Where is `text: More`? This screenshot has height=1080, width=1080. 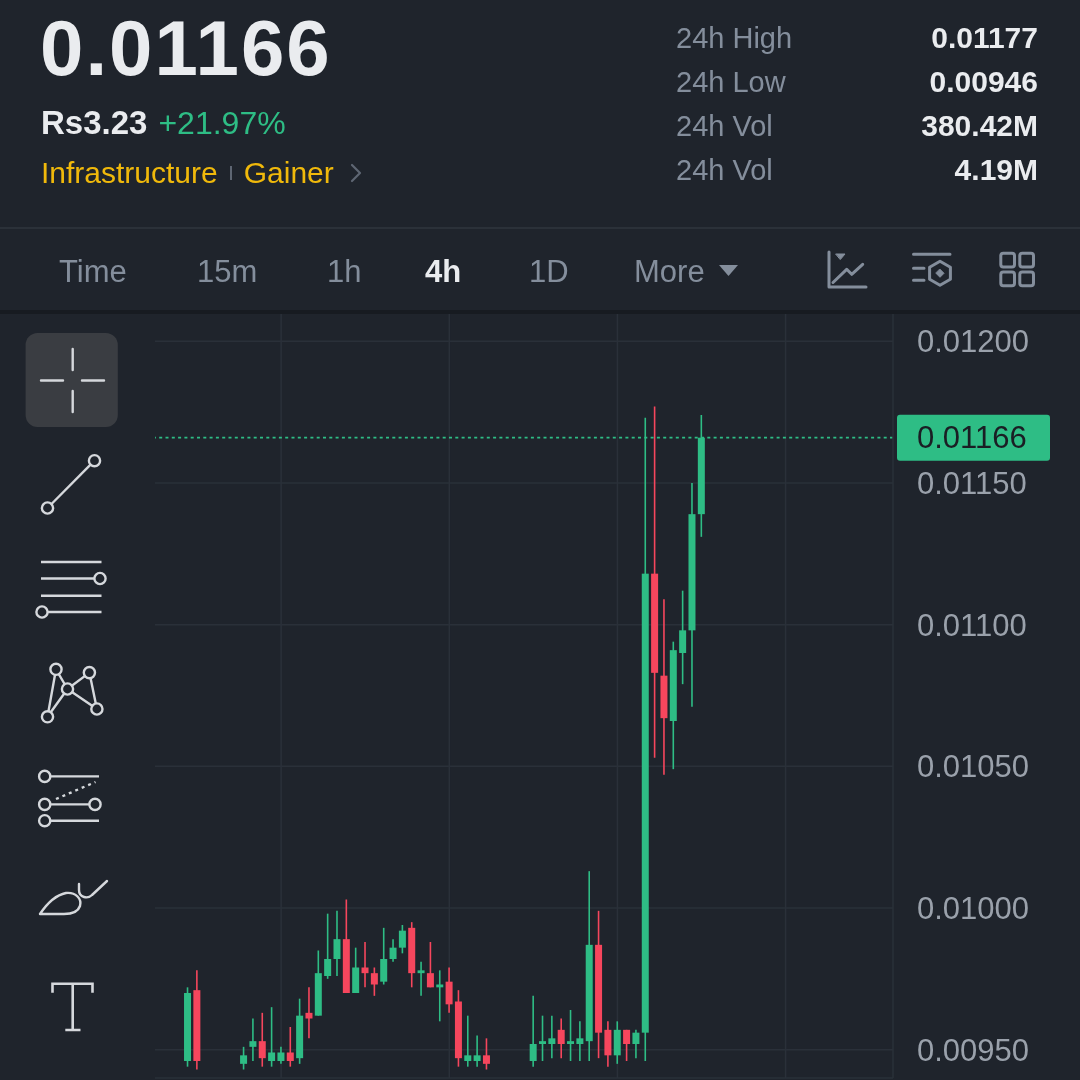 text: More is located at coordinates (669, 271).